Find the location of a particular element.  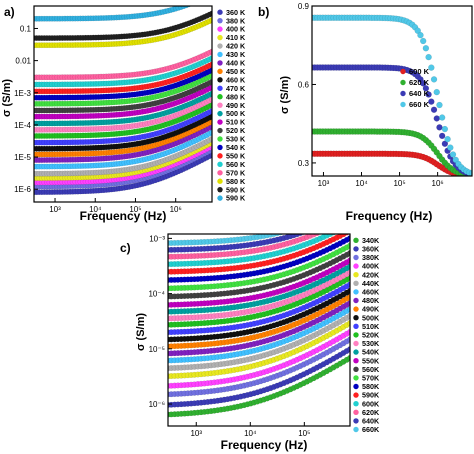

x-tick-label: 10⁶ is located at coordinates (176, 209).